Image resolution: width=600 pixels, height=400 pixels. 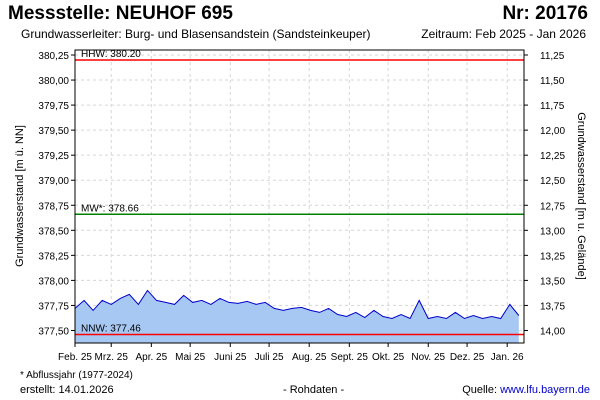 What do you see at coordinates (545, 390) in the screenshot?
I see `source-link: www.lfu.bayern.de` at bounding box center [545, 390].